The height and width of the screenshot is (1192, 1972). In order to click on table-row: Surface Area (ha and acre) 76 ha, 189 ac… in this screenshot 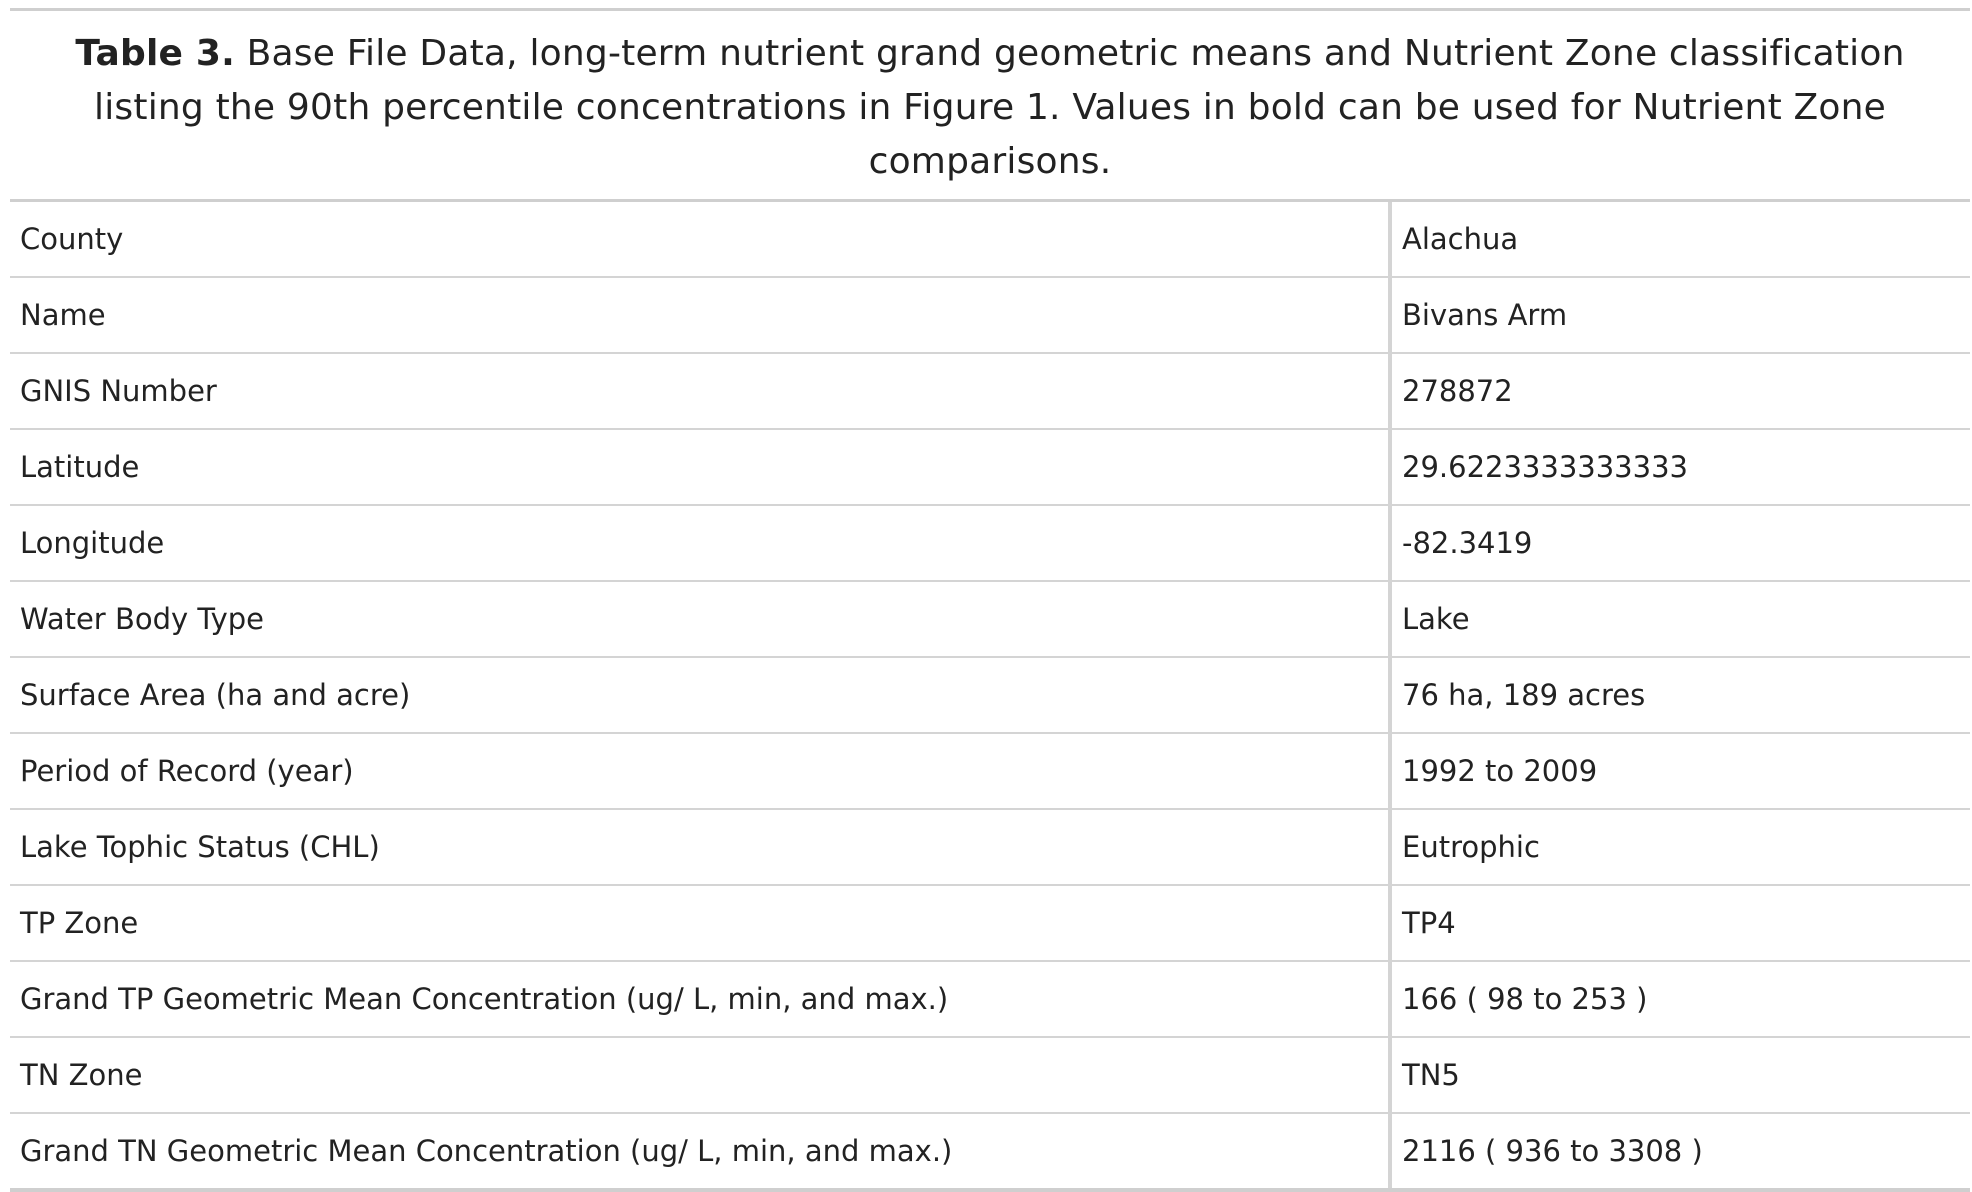, I will do `click(990, 695)`.